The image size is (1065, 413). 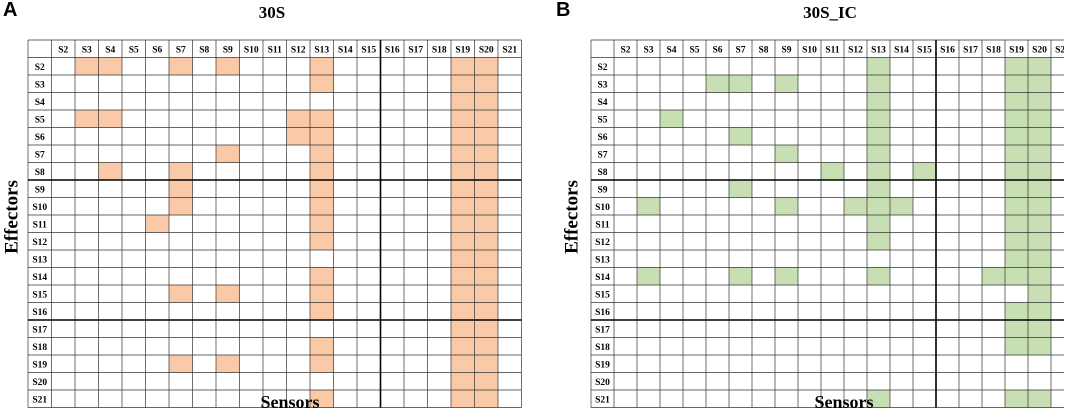 I want to click on row-header-b-s16: S16, so click(x=602, y=313).